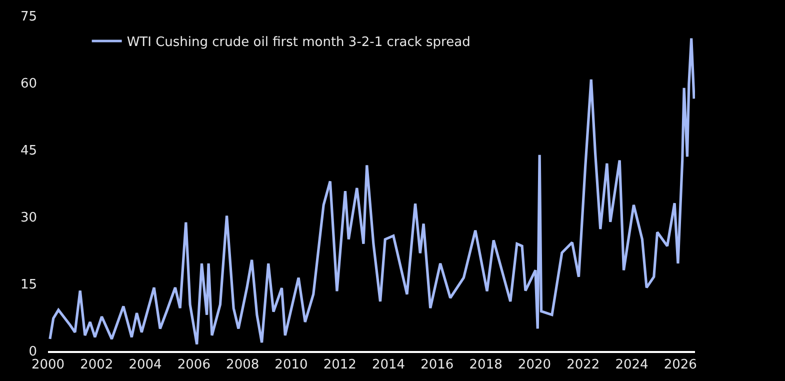 Image resolution: width=785 pixels, height=381 pixels. What do you see at coordinates (28, 84) in the screenshot?
I see `y-tick-label: 60` at bounding box center [28, 84].